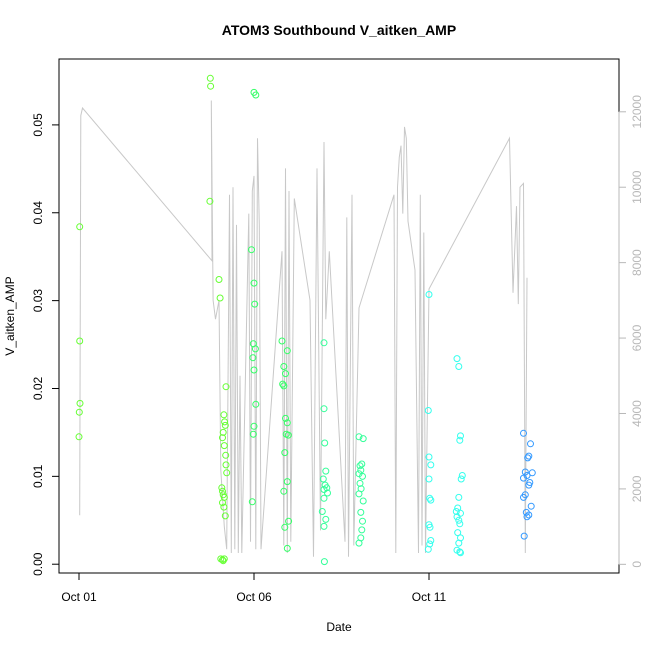 Image resolution: width=650 pixels, height=650 pixels. Describe the element at coordinates (637, 564) in the screenshot. I see `y-right-tick-label: 0` at that location.